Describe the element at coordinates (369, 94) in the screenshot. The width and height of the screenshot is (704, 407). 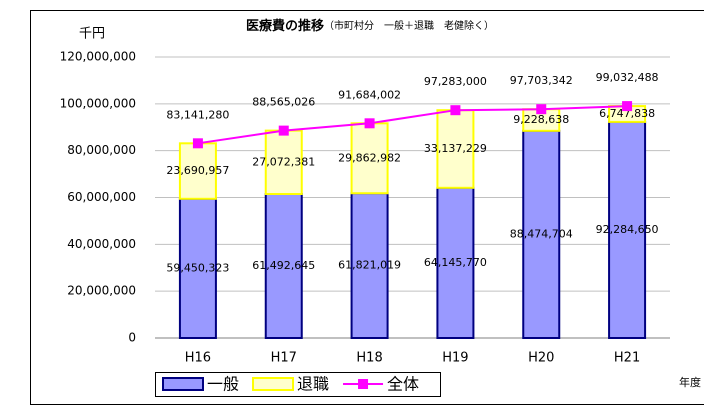
I see `value-label: 91,684,002` at that location.